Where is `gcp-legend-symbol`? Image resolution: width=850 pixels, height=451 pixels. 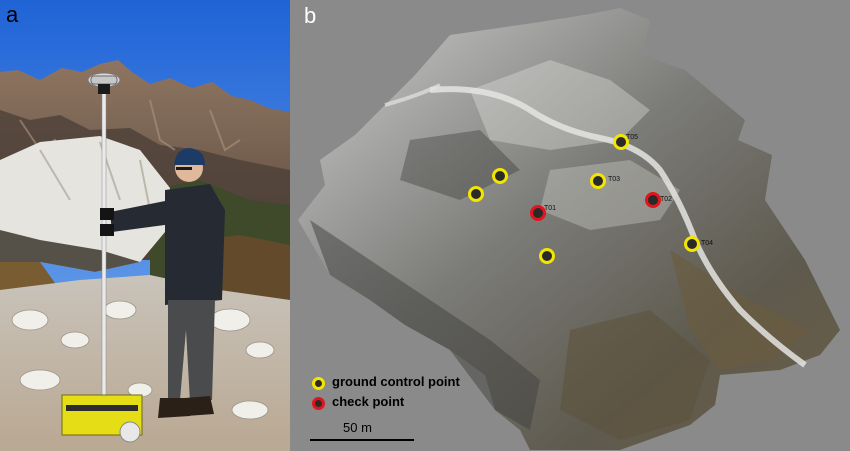
gcp-legend-symbol is located at coordinates (318, 383).